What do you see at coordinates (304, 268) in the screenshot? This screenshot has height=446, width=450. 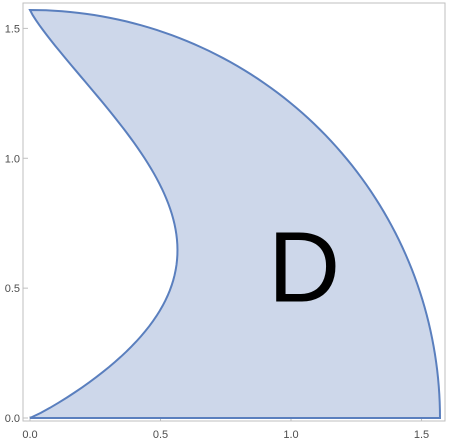 I see `region-label: D` at bounding box center [304, 268].